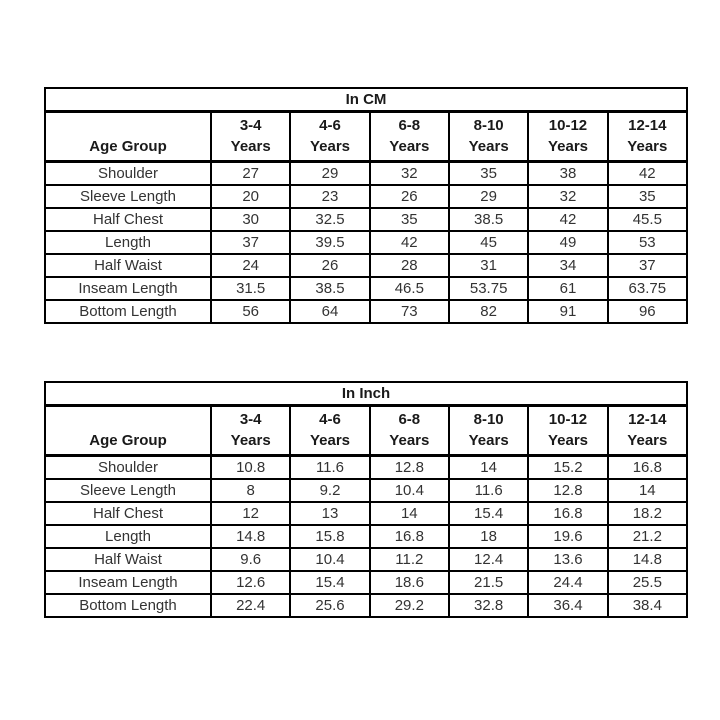  What do you see at coordinates (409, 582) in the screenshot?
I see `measurement-value: 18.6` at bounding box center [409, 582].